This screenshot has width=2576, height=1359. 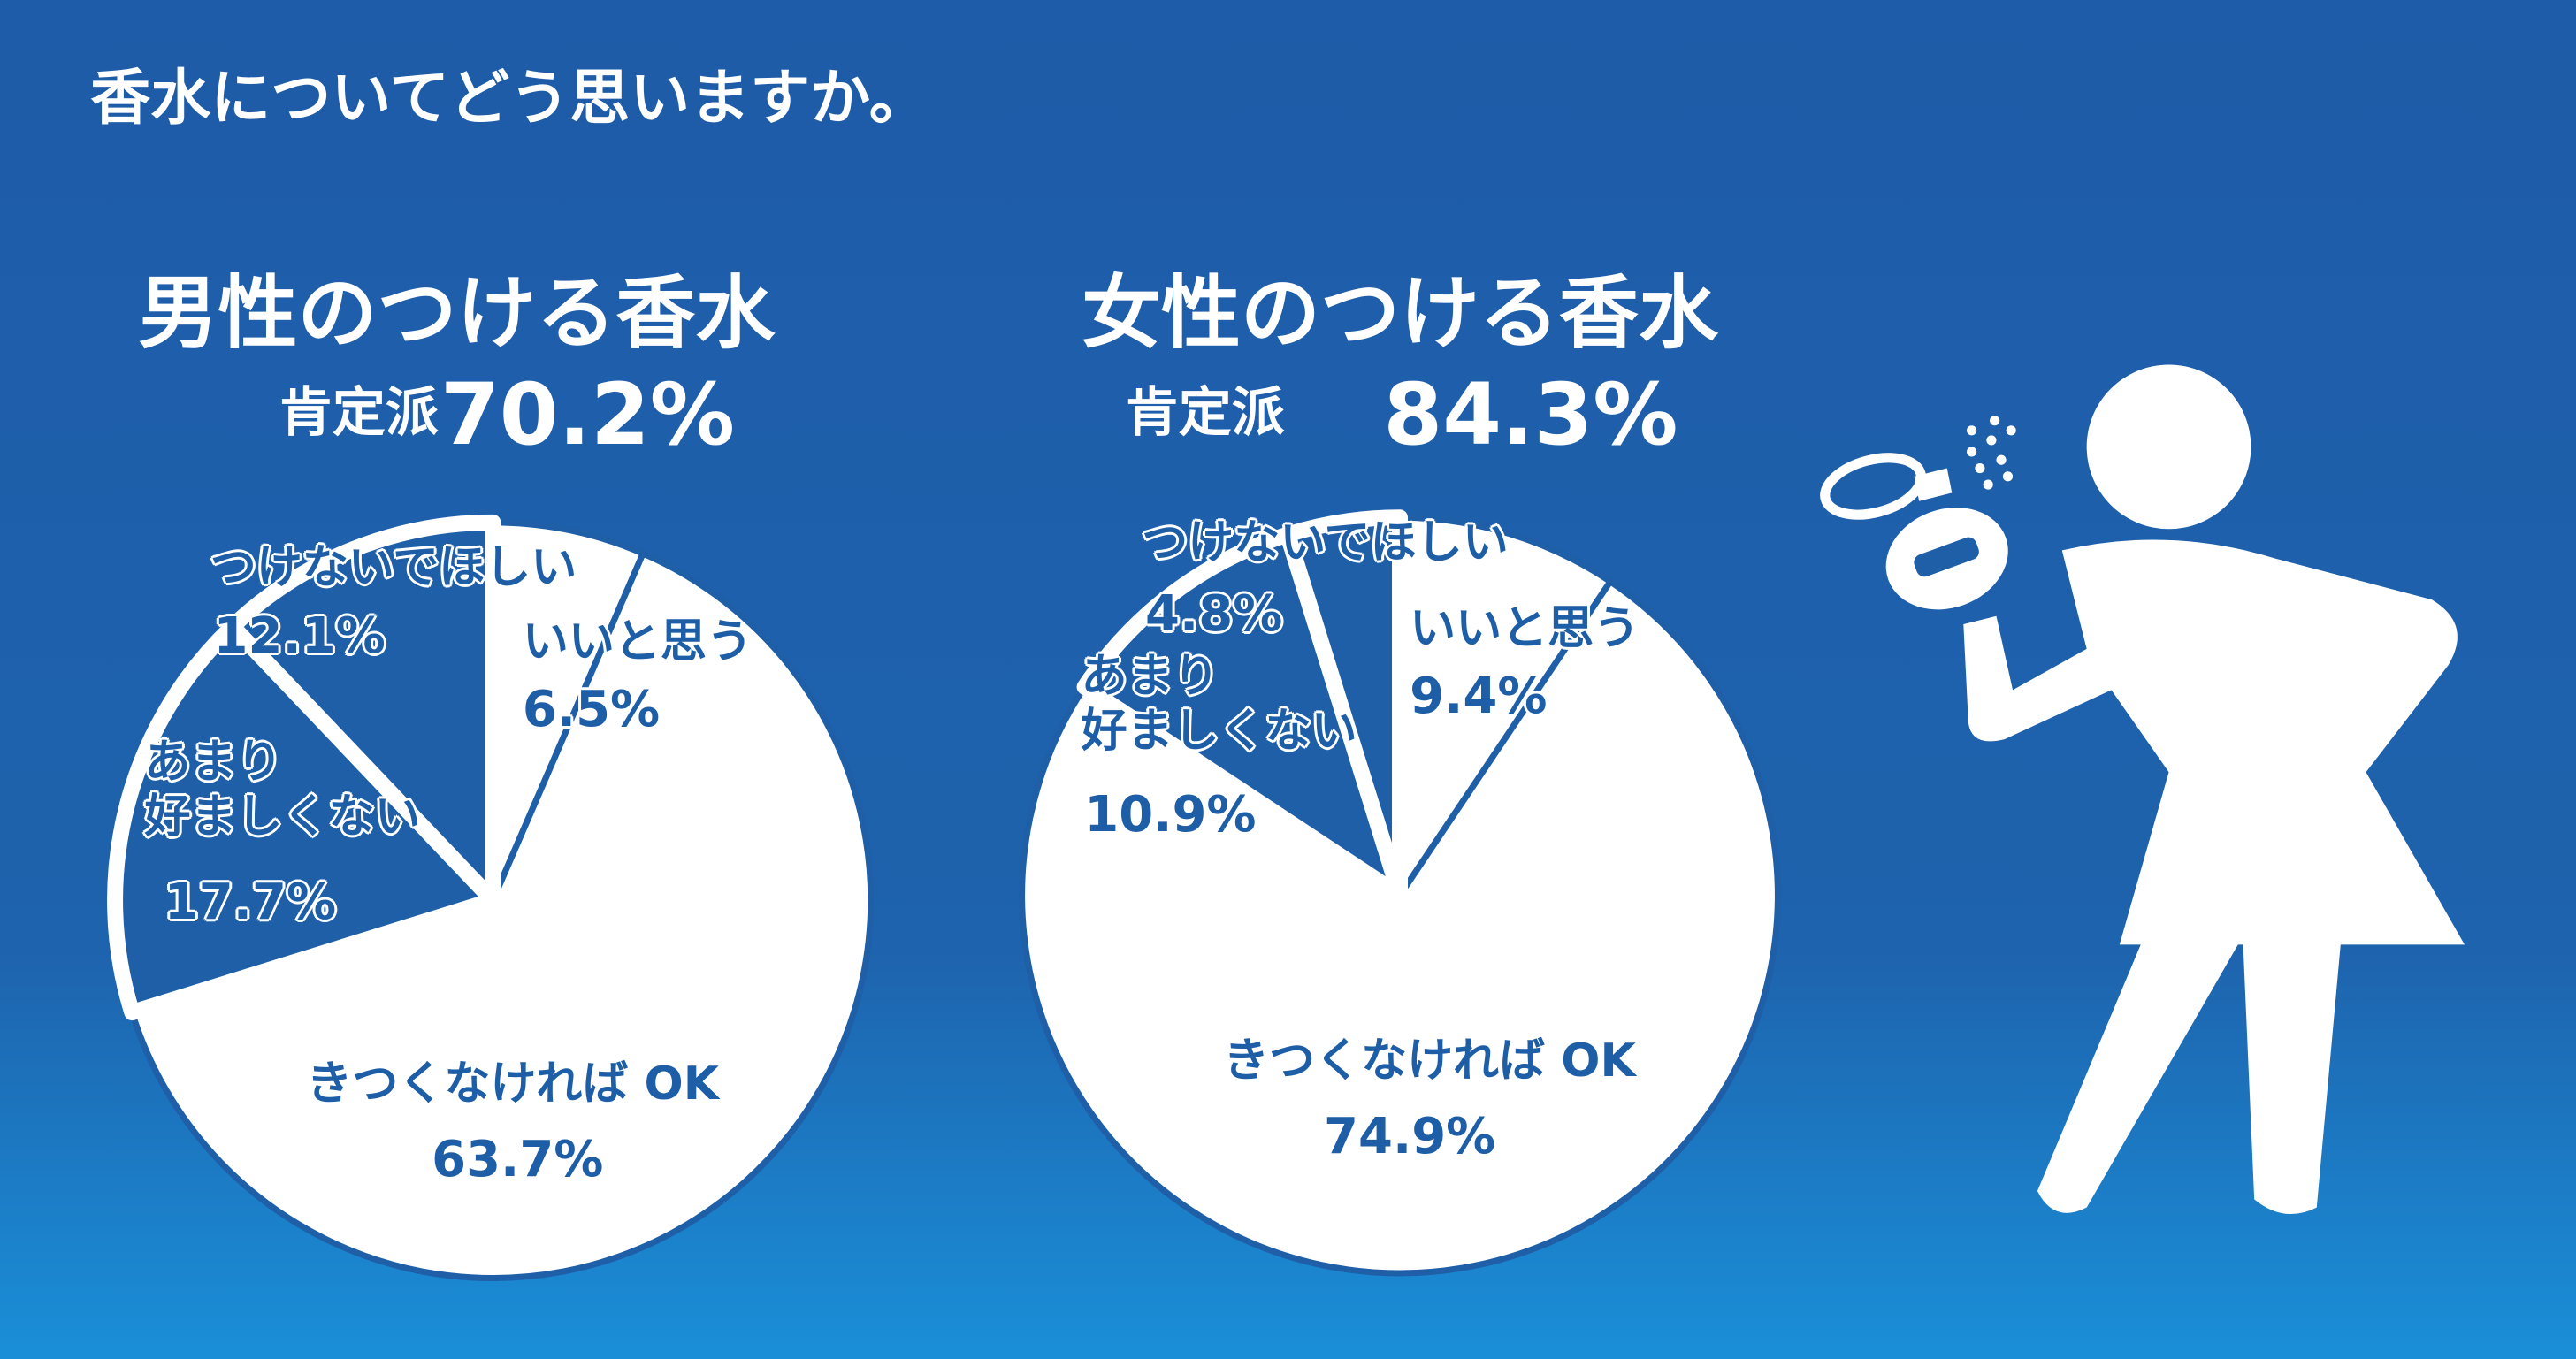 What do you see at coordinates (1170, 815) in the screenshot?
I see `slice-value: 10.9%` at bounding box center [1170, 815].